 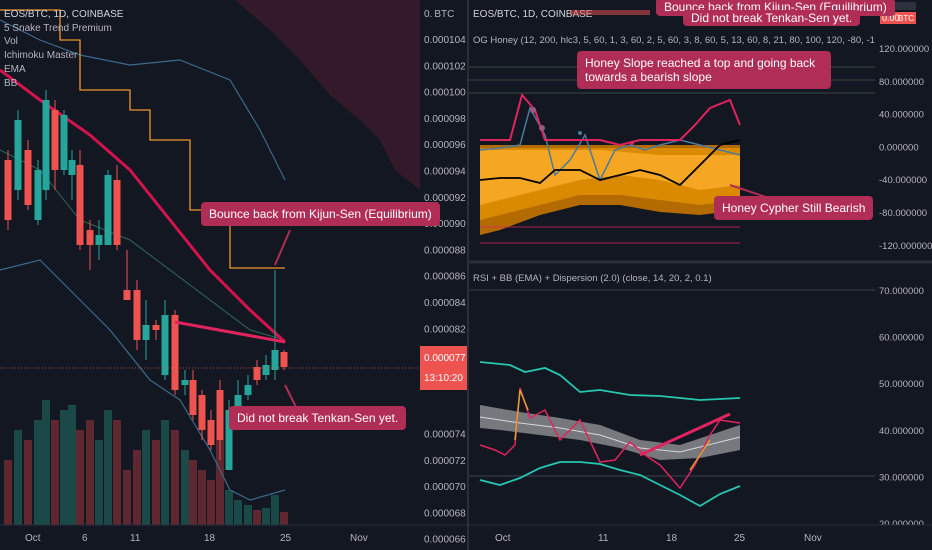 I want to click on volume-bars, so click(x=146, y=462).